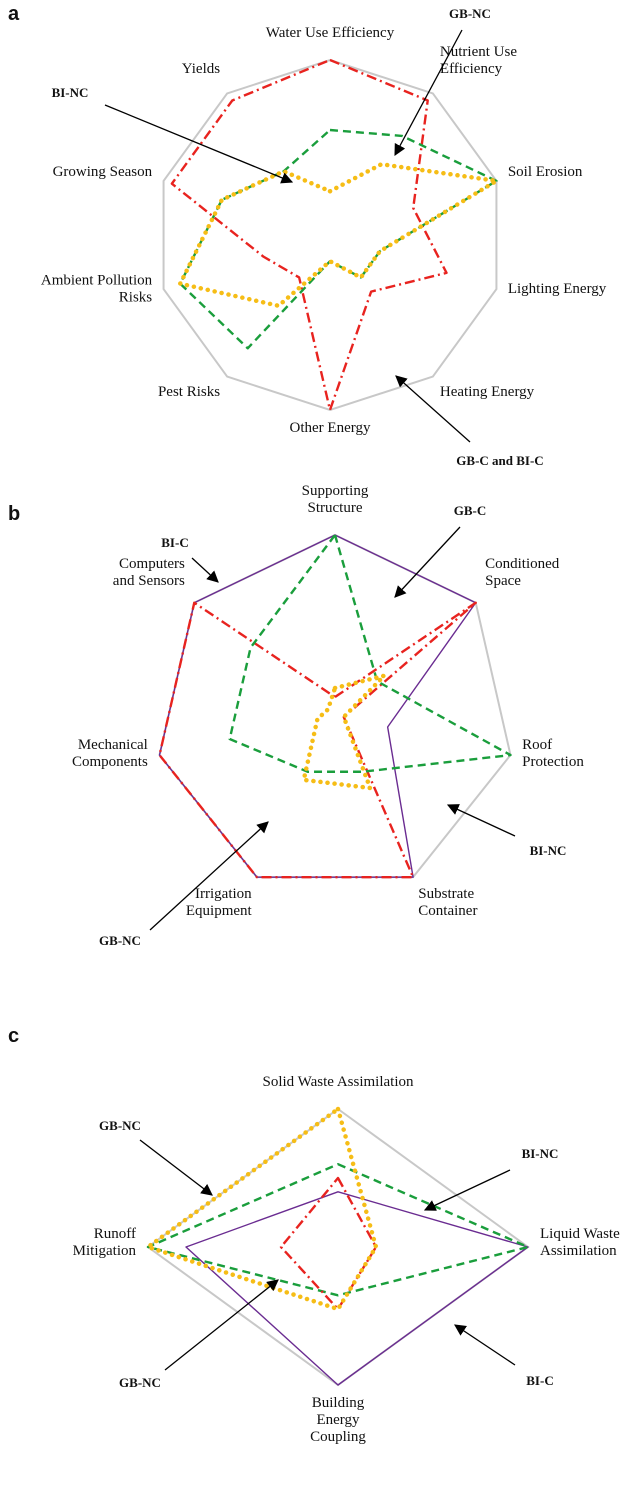  I want to click on axis-label-line: Container, so click(447, 911).